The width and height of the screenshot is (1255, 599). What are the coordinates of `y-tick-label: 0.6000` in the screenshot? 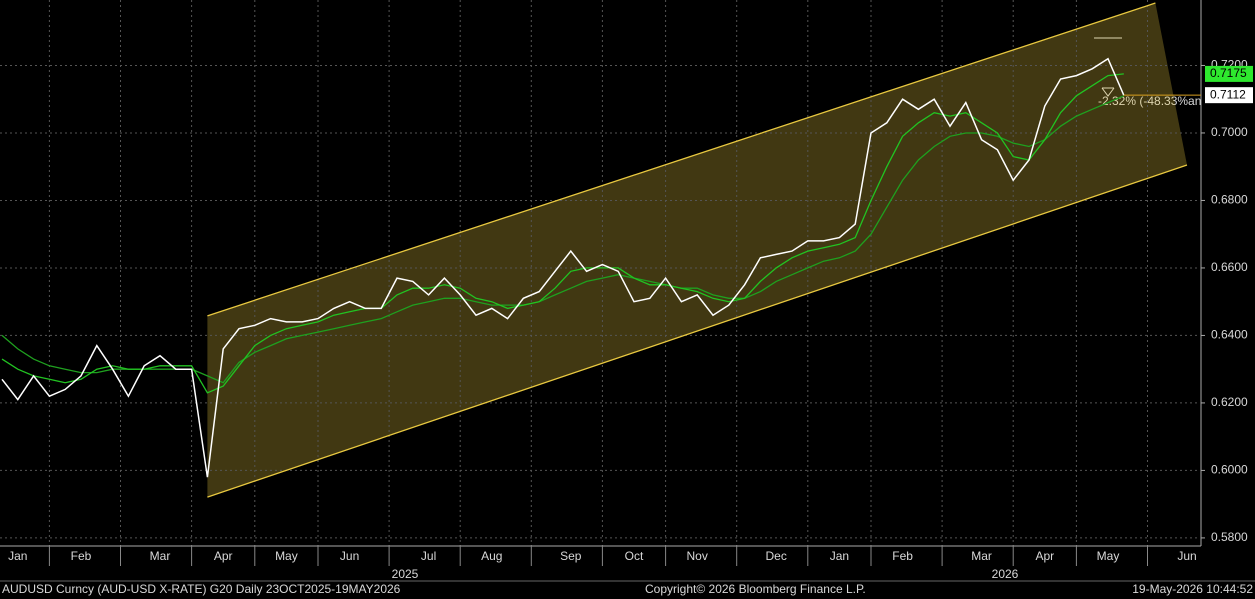 It's located at (1229, 470).